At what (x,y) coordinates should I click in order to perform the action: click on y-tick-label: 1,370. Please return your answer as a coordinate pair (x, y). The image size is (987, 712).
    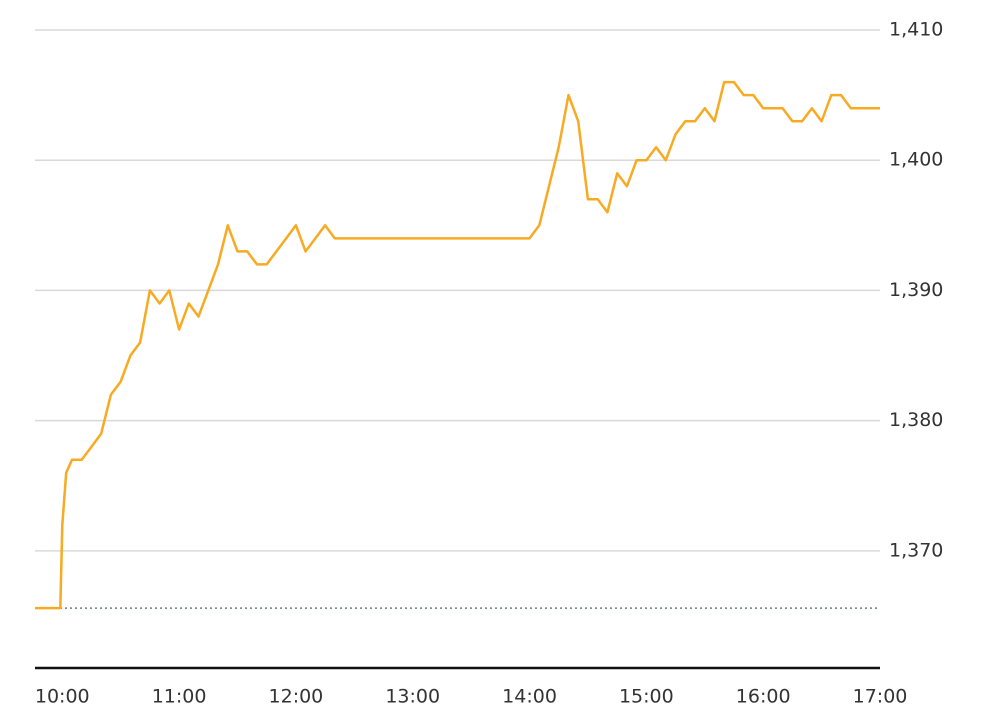
    Looking at the image, I should click on (916, 550).